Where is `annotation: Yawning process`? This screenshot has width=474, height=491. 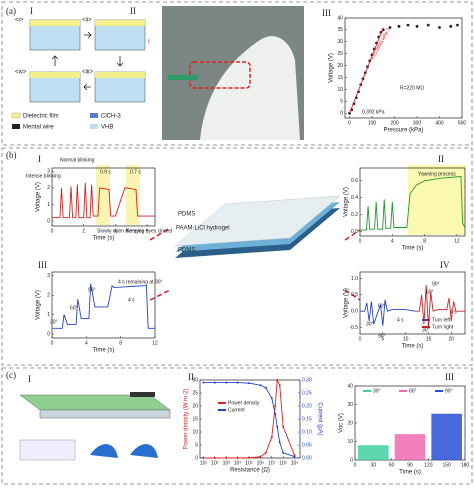 annotation: Yawning process is located at coordinates (437, 174).